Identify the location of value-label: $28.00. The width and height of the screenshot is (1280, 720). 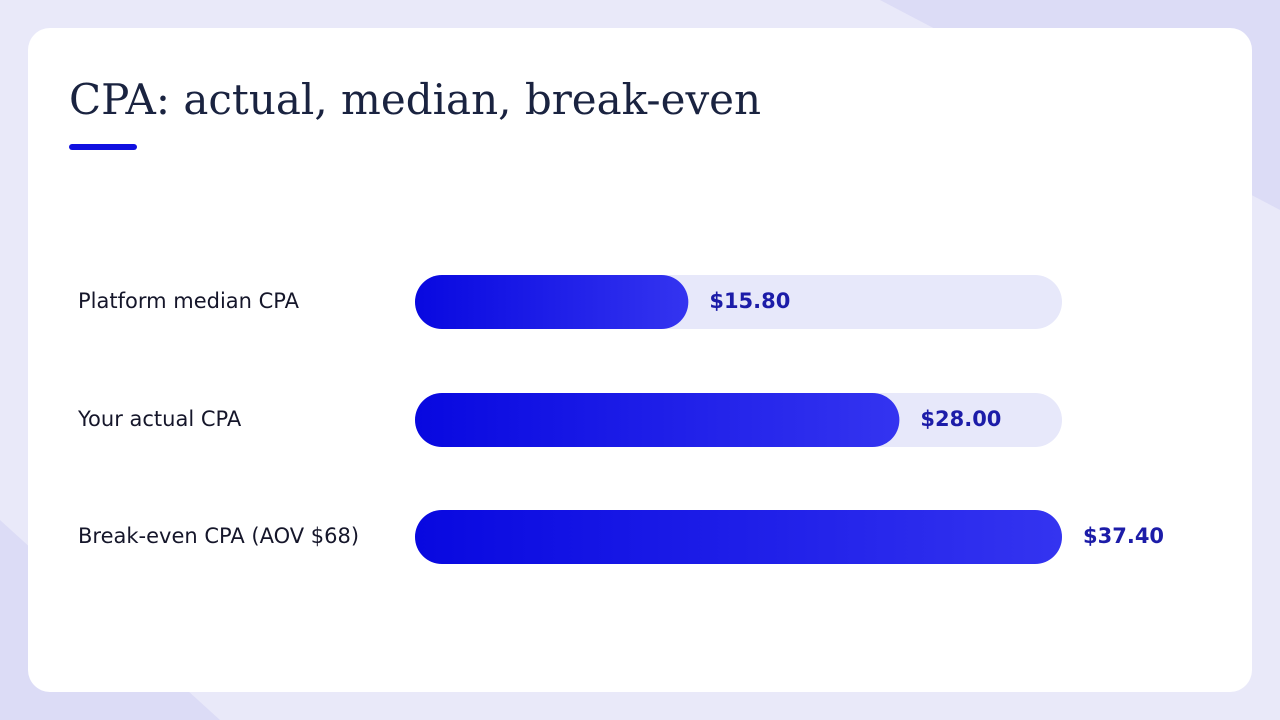
(960, 419).